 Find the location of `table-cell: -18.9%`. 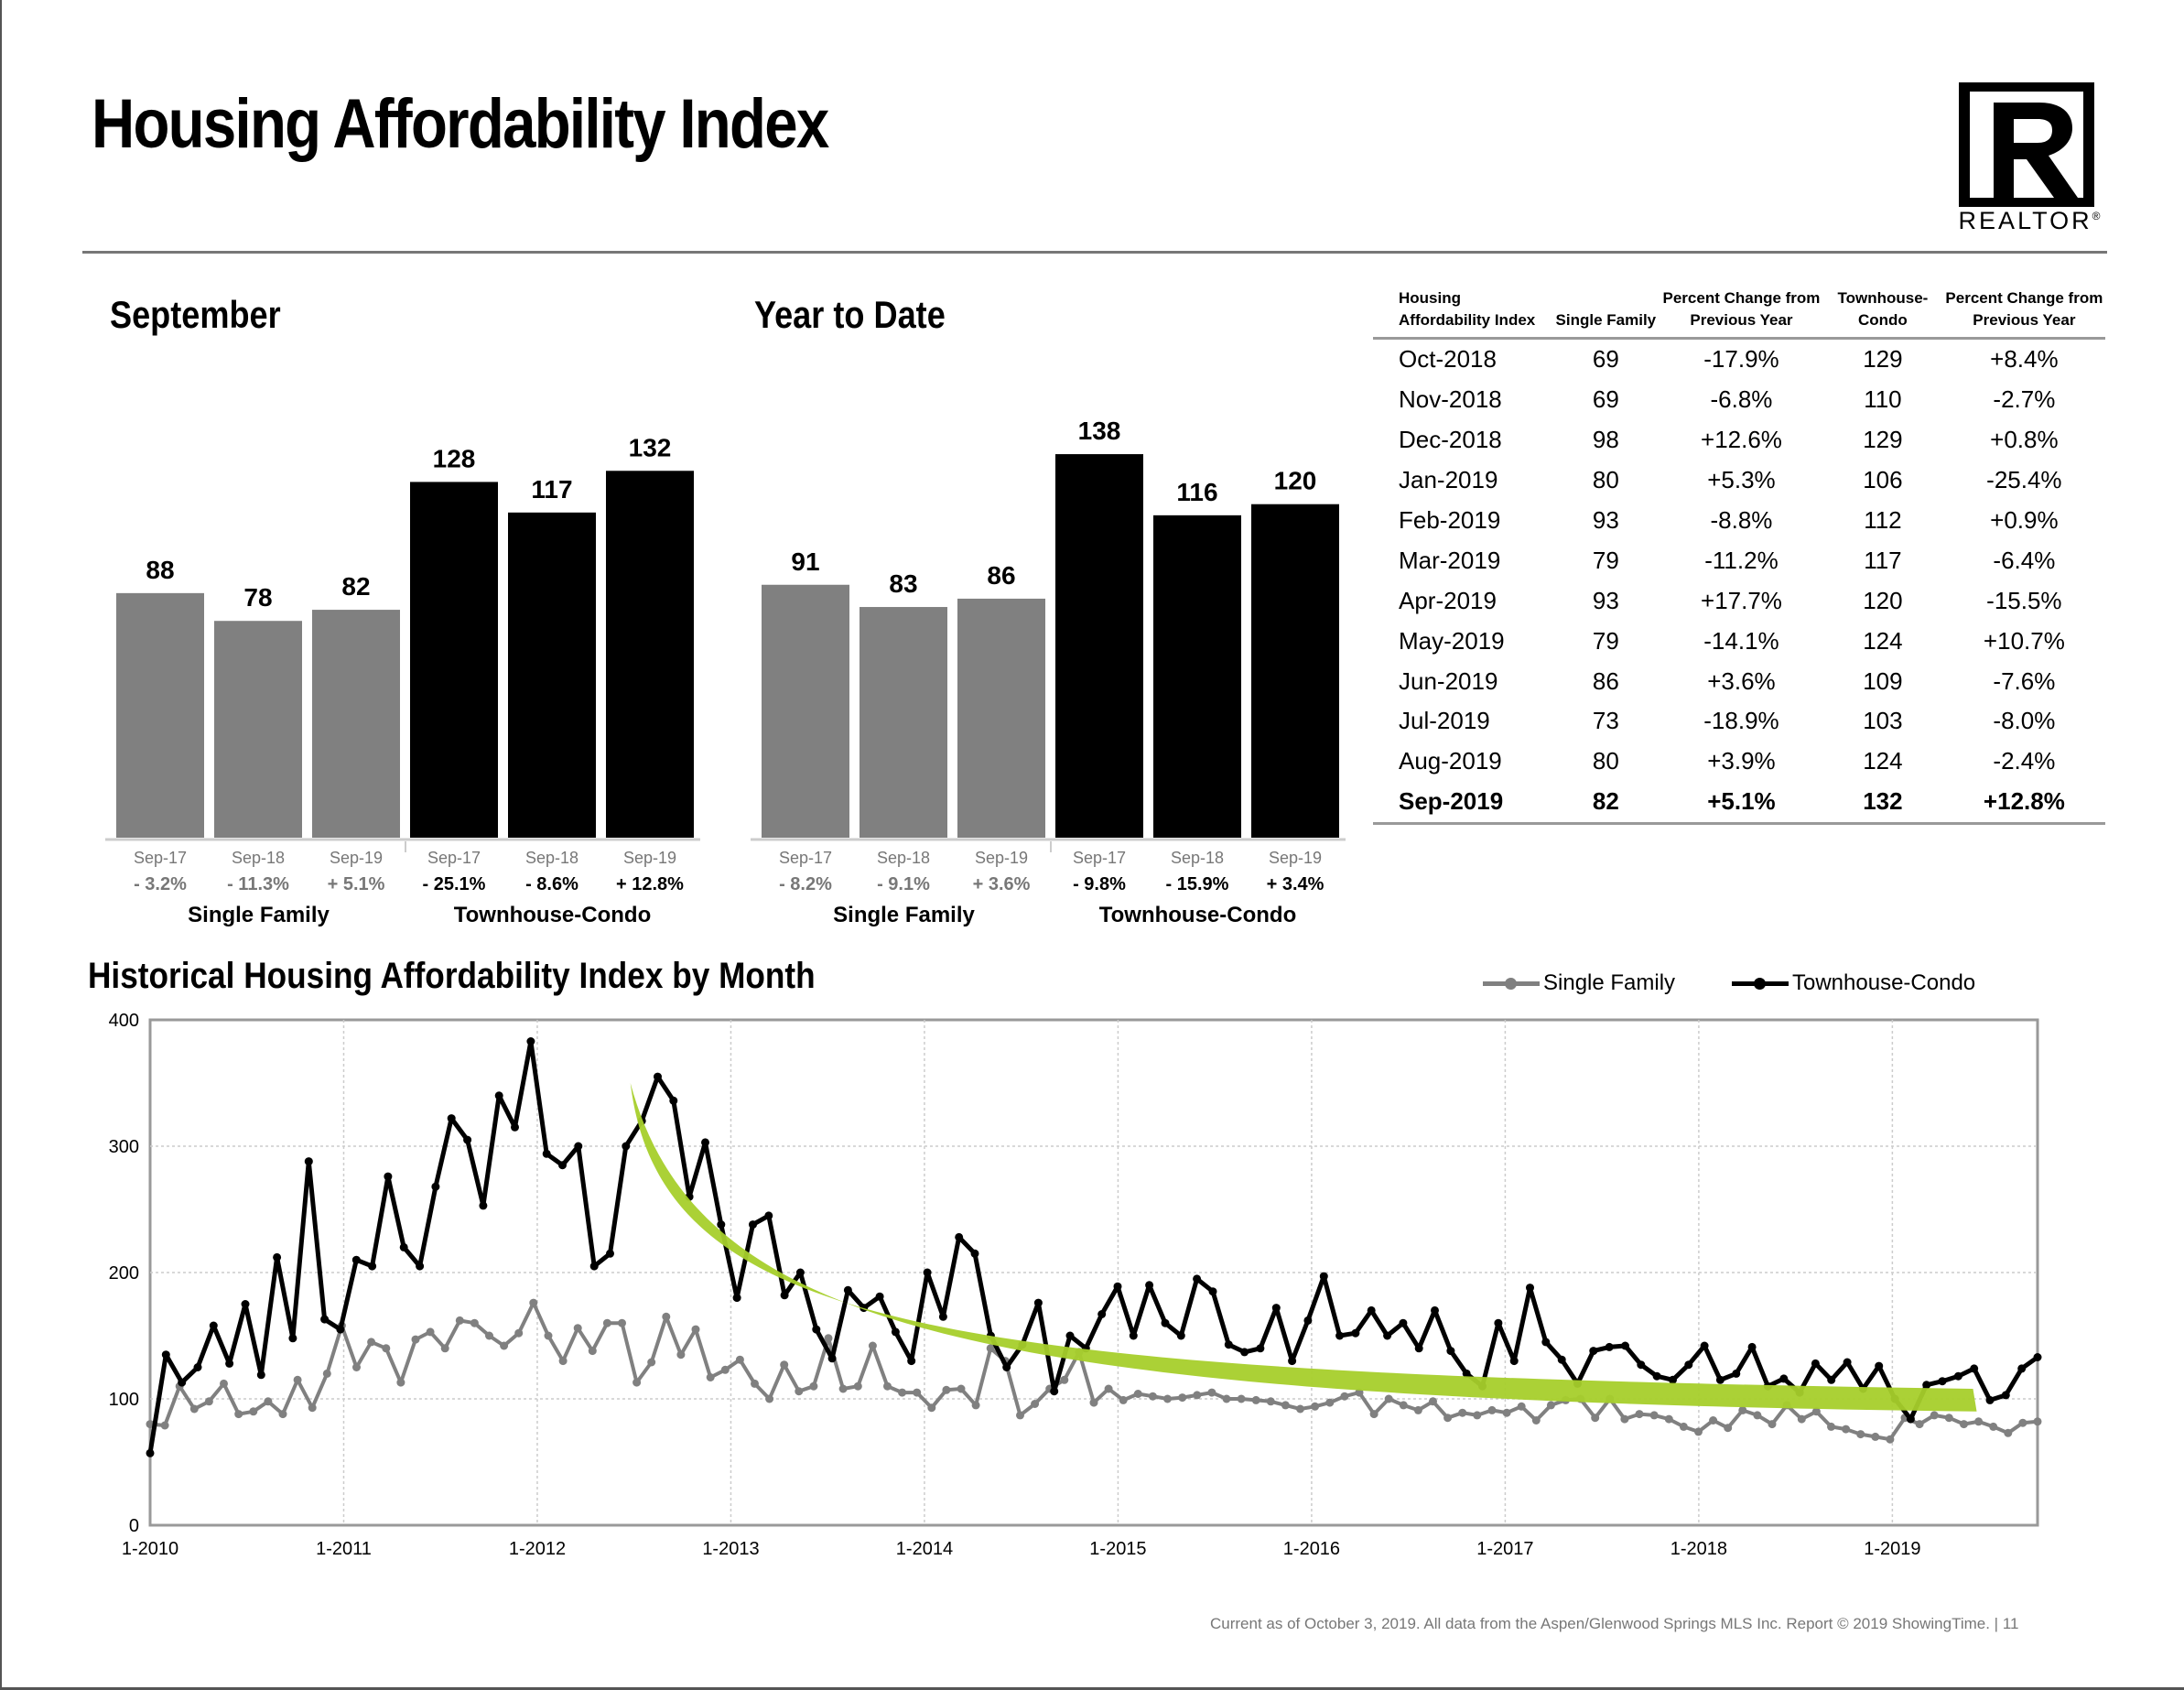

table-cell: -18.9% is located at coordinates (1741, 721).